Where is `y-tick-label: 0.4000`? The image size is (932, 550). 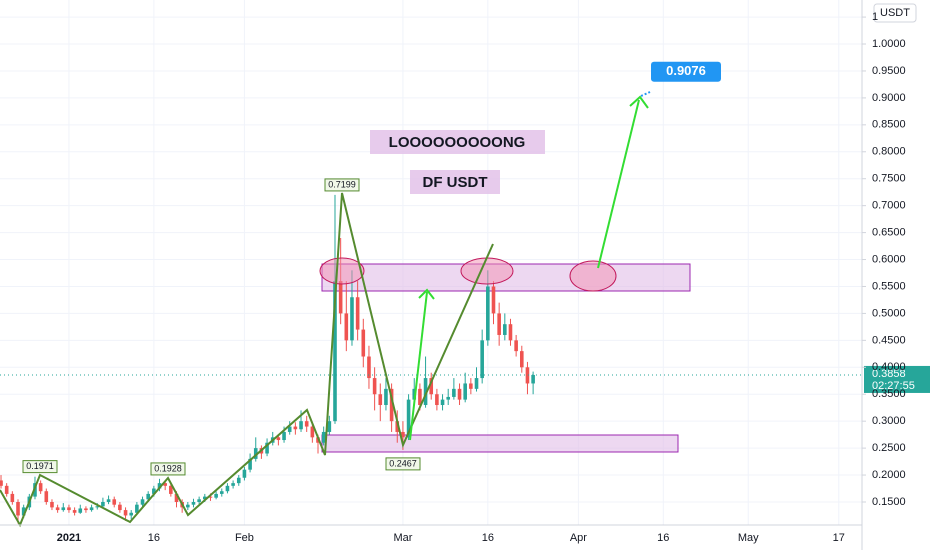 y-tick-label: 0.4000 is located at coordinates (889, 367).